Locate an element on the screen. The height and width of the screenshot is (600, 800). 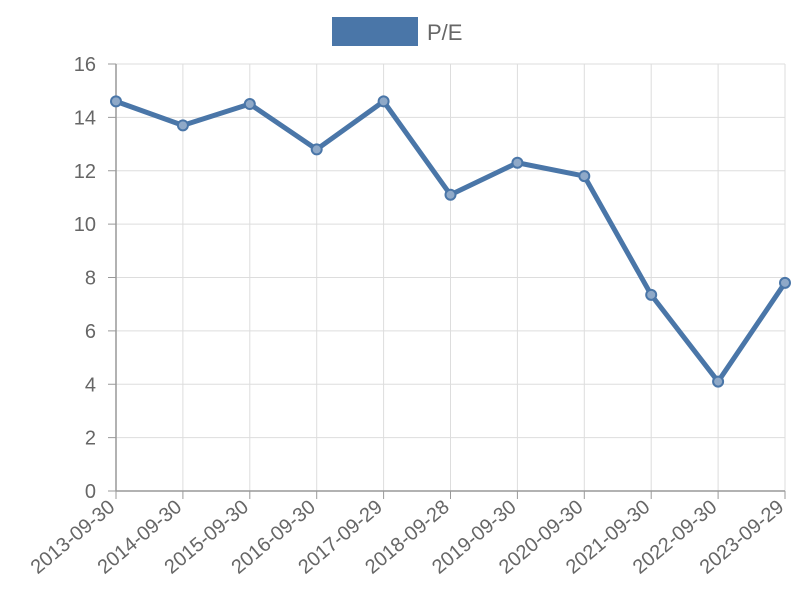
legend: P/E is located at coordinates (397, 31).